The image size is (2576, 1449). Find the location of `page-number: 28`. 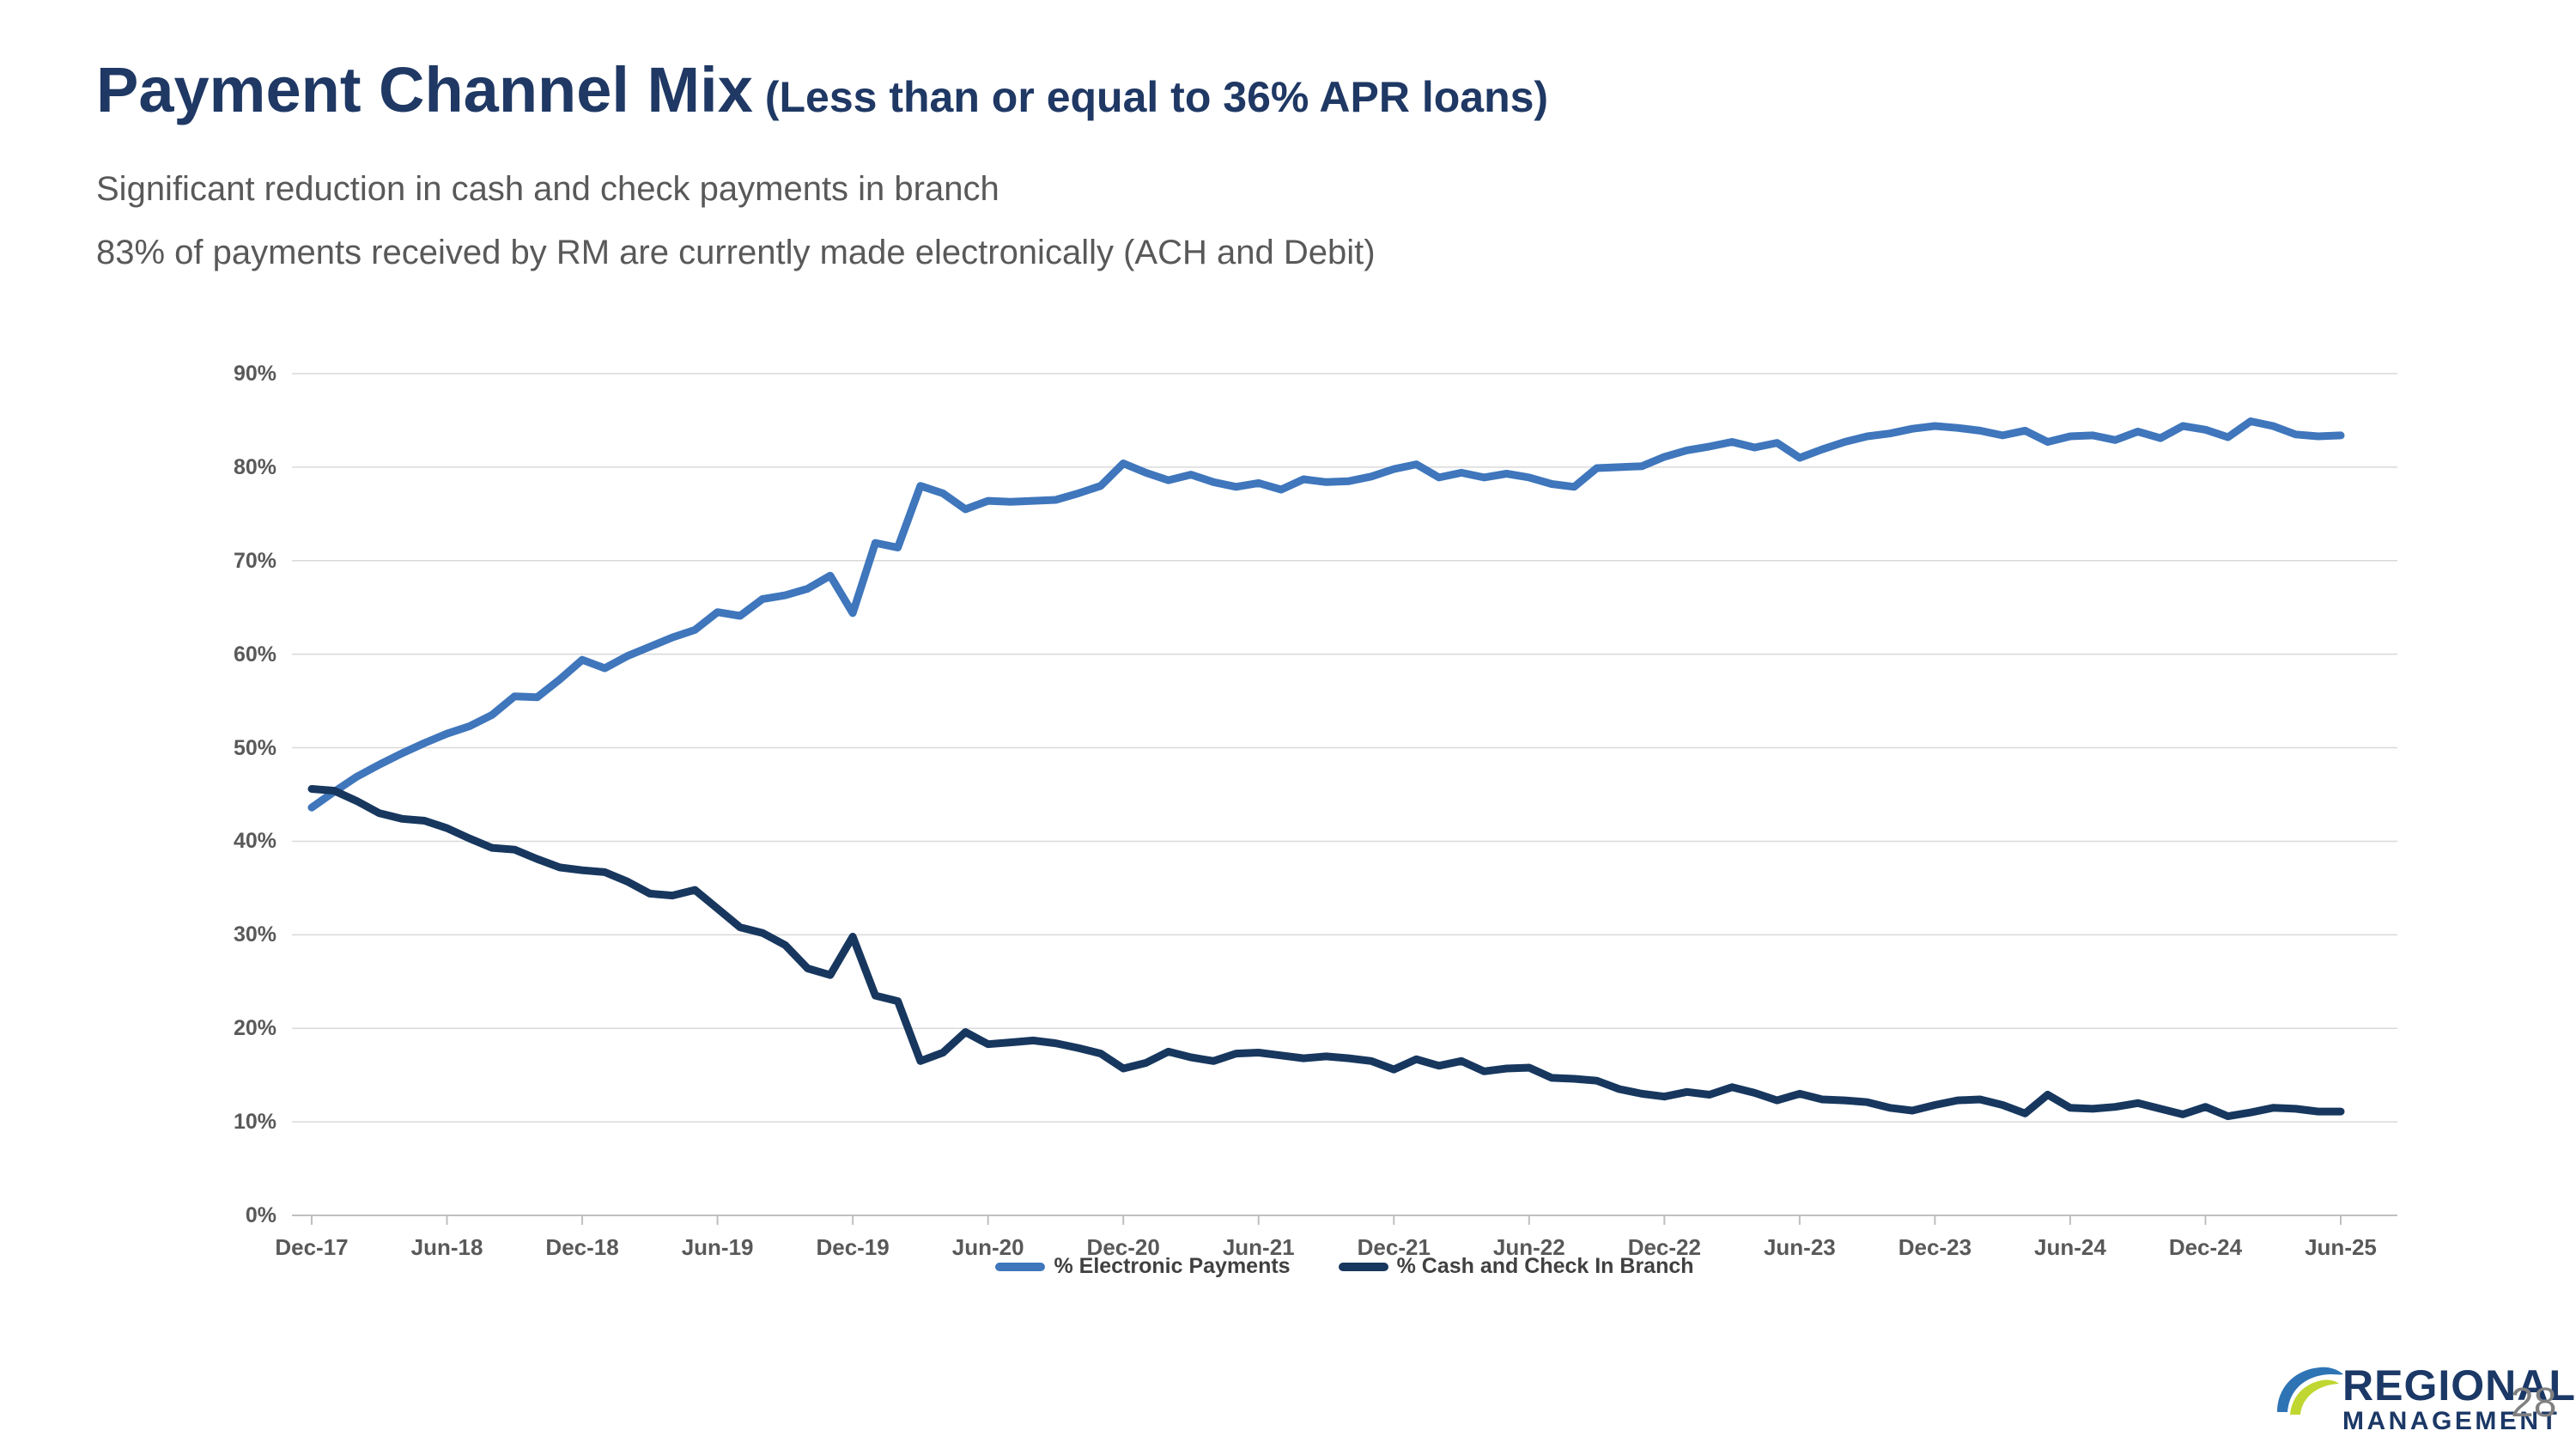

page-number: 28 is located at coordinates (2534, 1403).